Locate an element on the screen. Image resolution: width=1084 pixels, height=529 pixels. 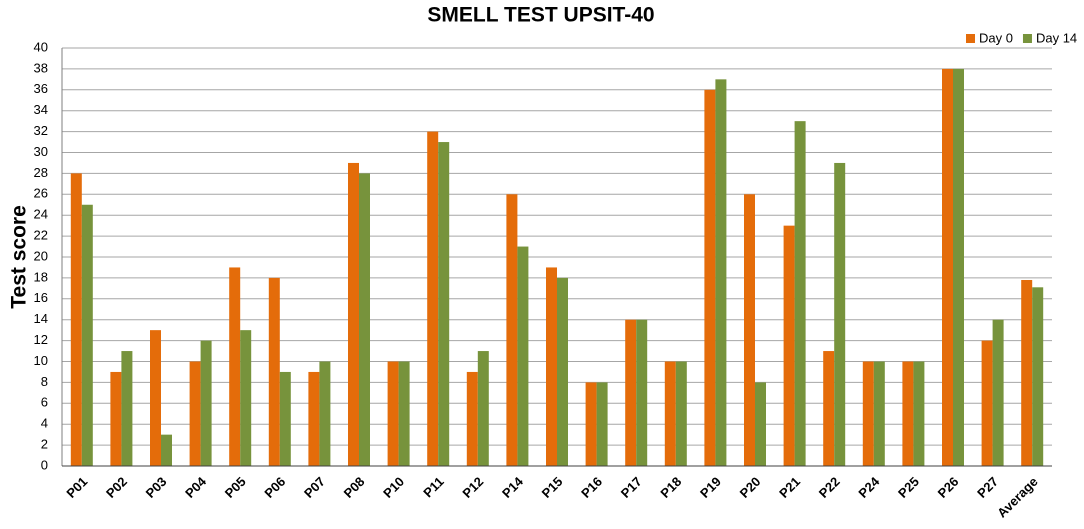
x-tick-label: P15 is located at coordinates (552, 487).